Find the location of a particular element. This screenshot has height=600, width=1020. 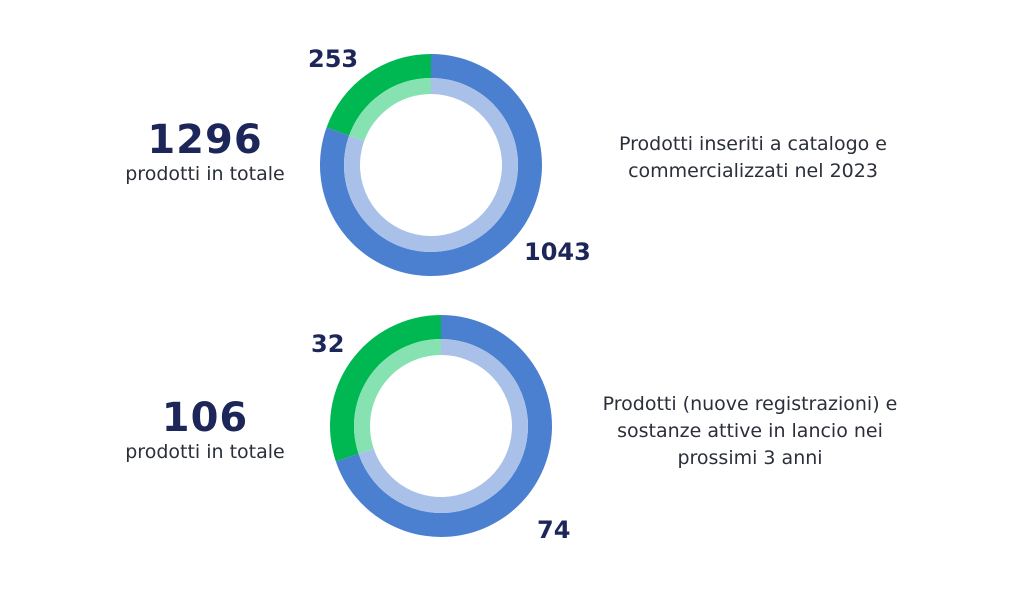

chart-2-total: 106 prodotti in totale is located at coordinates (205, 430).